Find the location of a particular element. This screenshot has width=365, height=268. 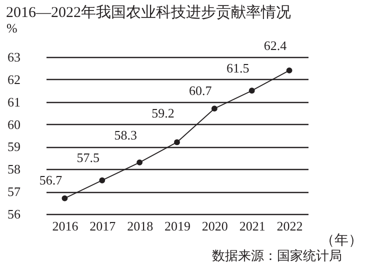

data-label: 59.2 is located at coordinates (163, 112).